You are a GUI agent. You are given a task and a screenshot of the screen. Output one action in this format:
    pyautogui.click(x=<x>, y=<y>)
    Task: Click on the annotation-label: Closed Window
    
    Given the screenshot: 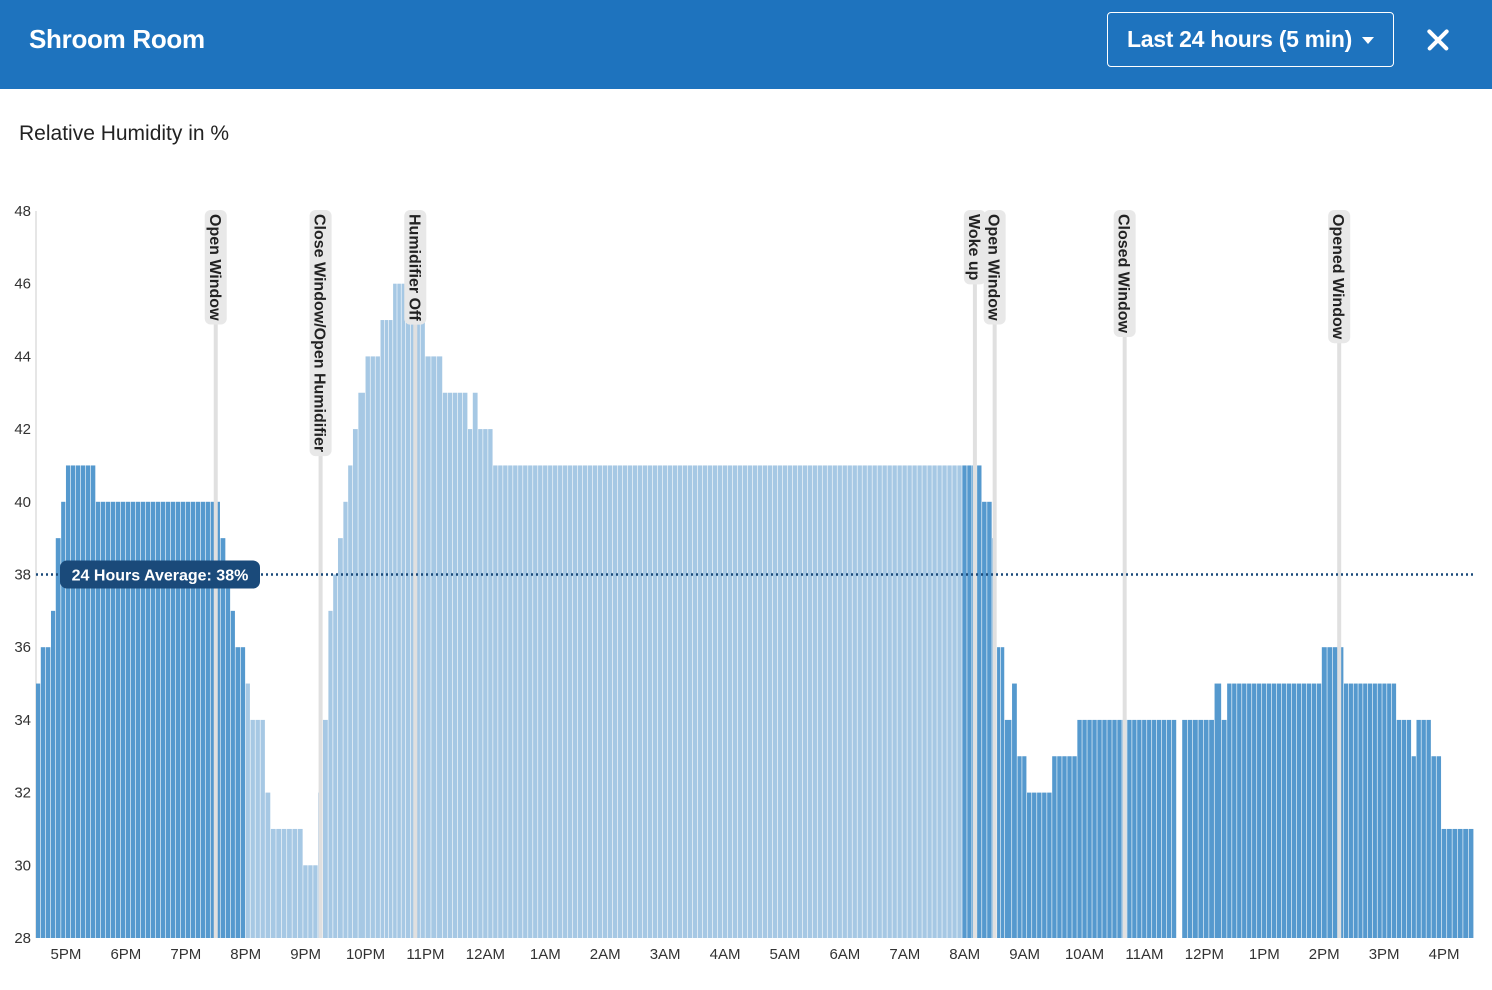 What is the action you would take?
    pyautogui.click(x=1124, y=273)
    